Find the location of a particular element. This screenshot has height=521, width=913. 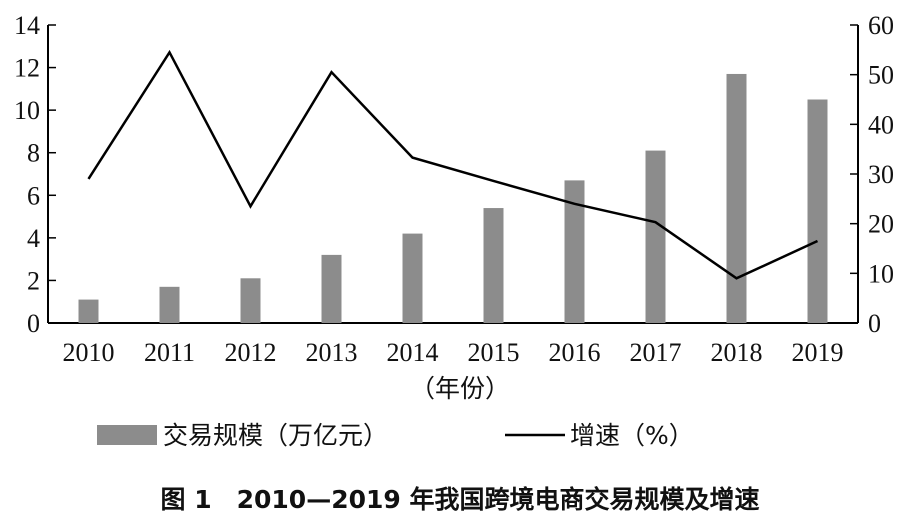

left-tick-label: 2 is located at coordinates (33, 280).